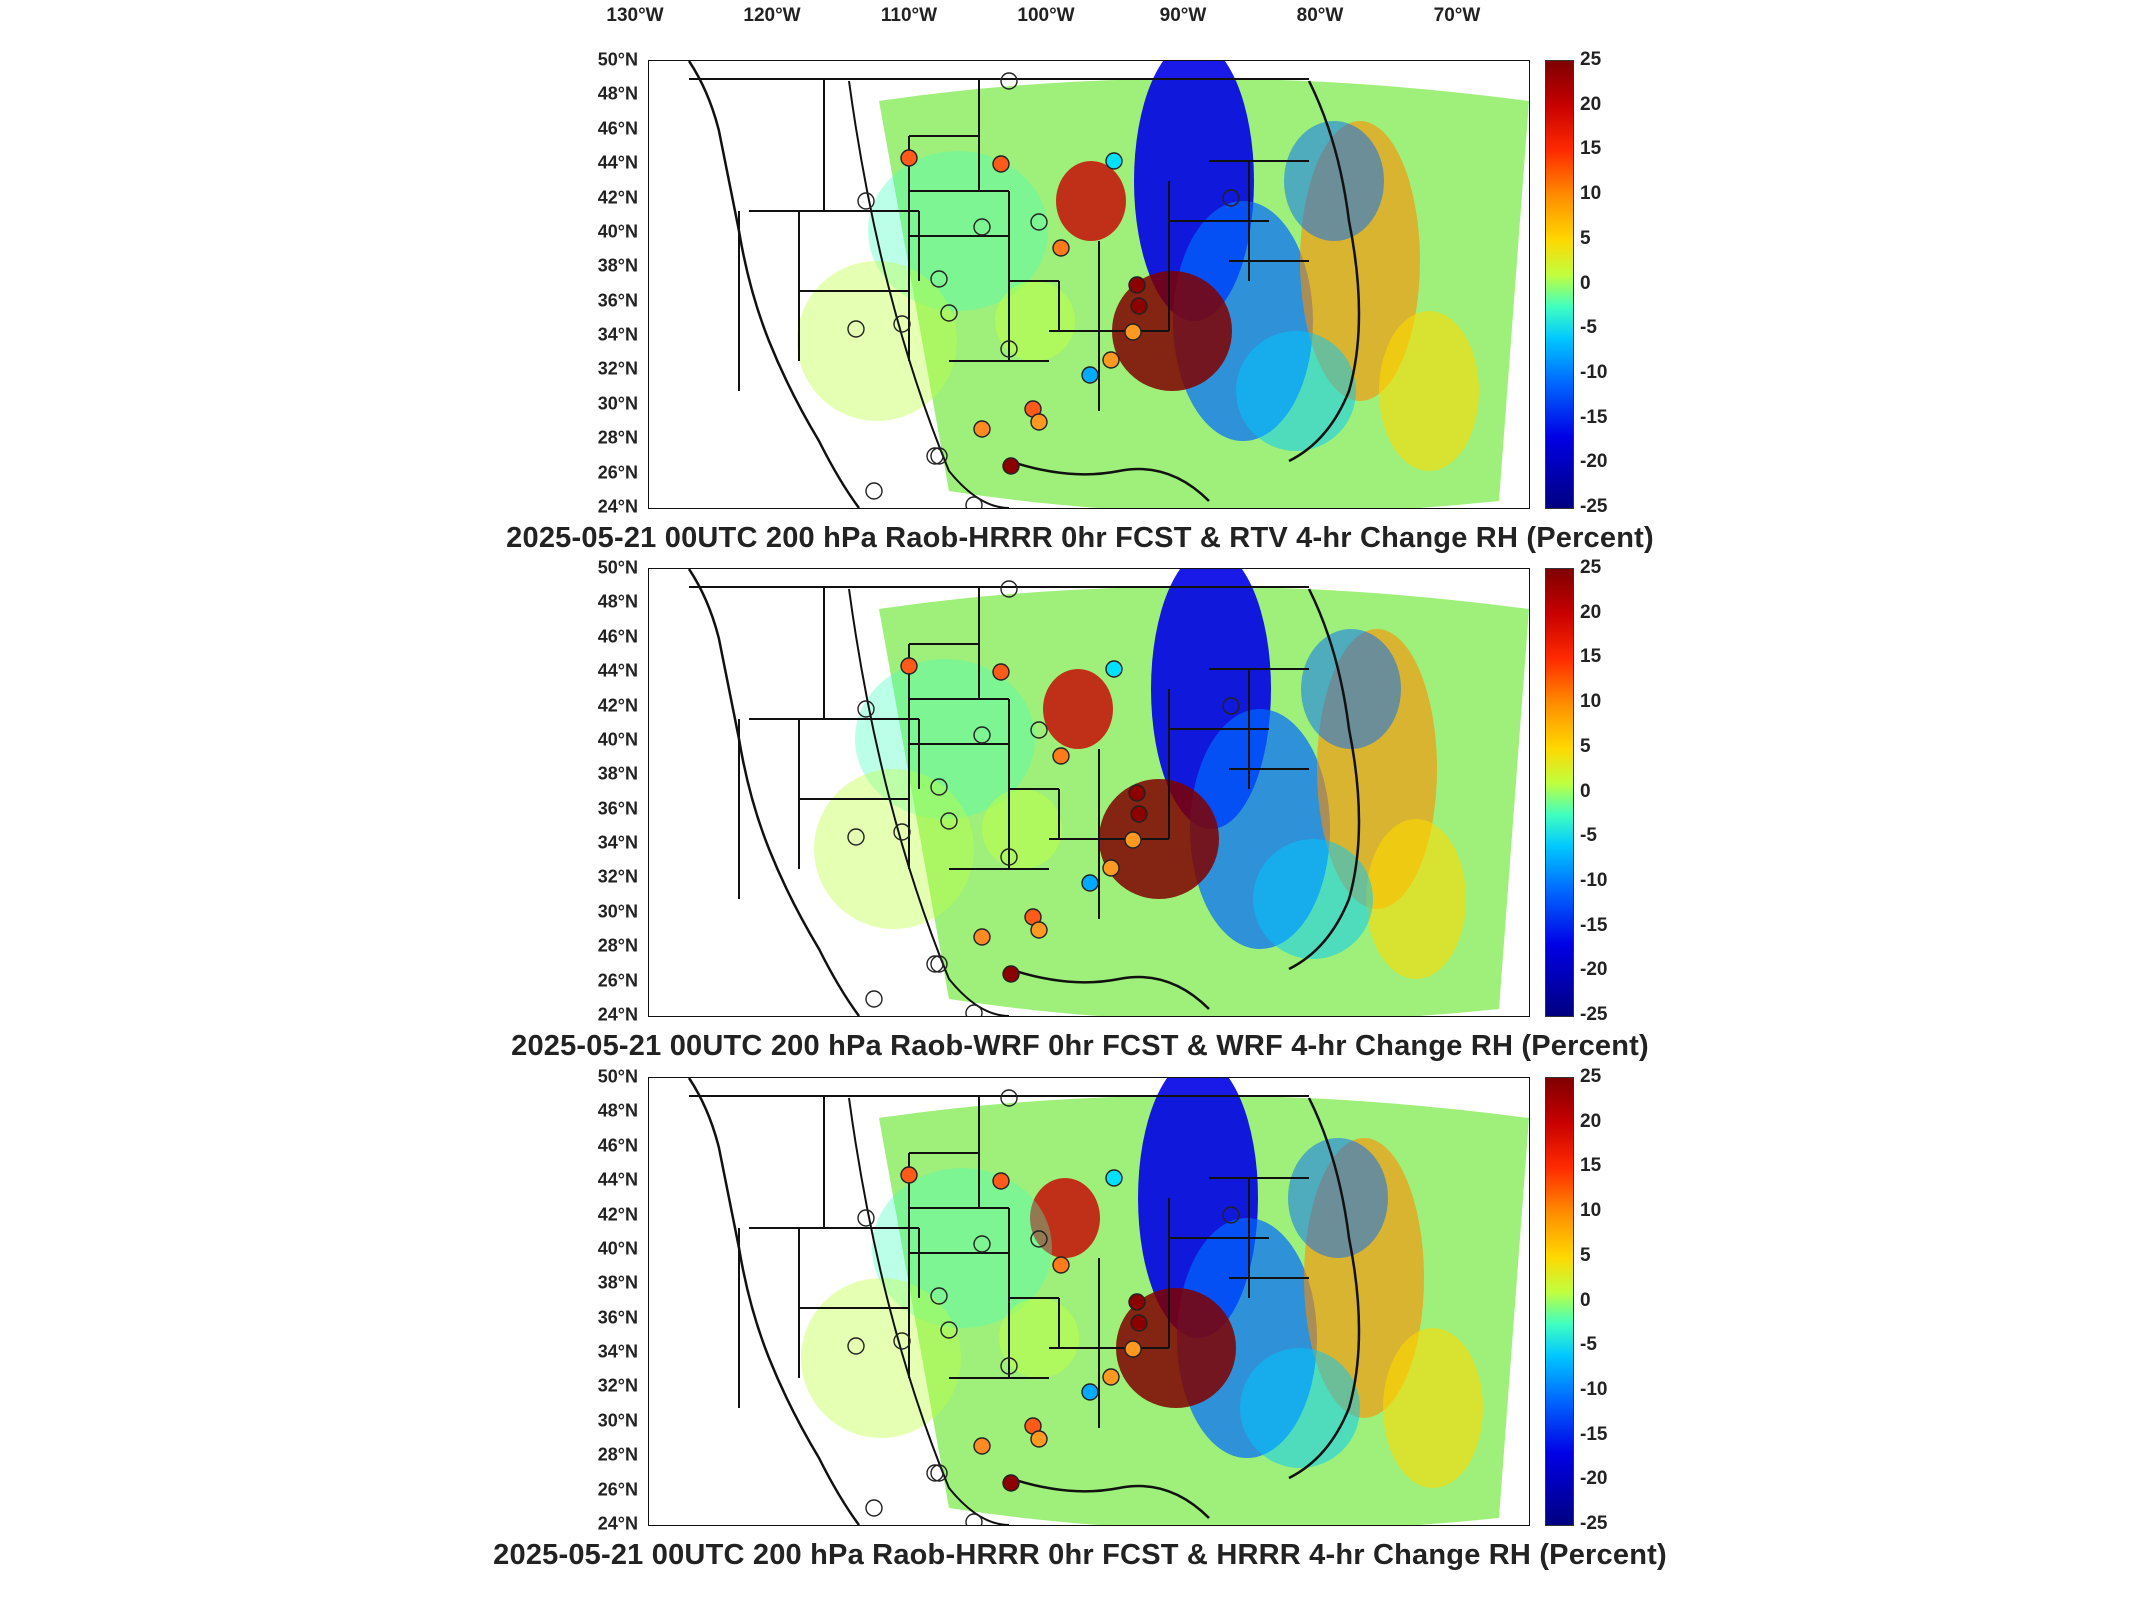 This screenshot has width=2133, height=1600. I want to click on colorbar-tick-label: 5, so click(1585, 746).